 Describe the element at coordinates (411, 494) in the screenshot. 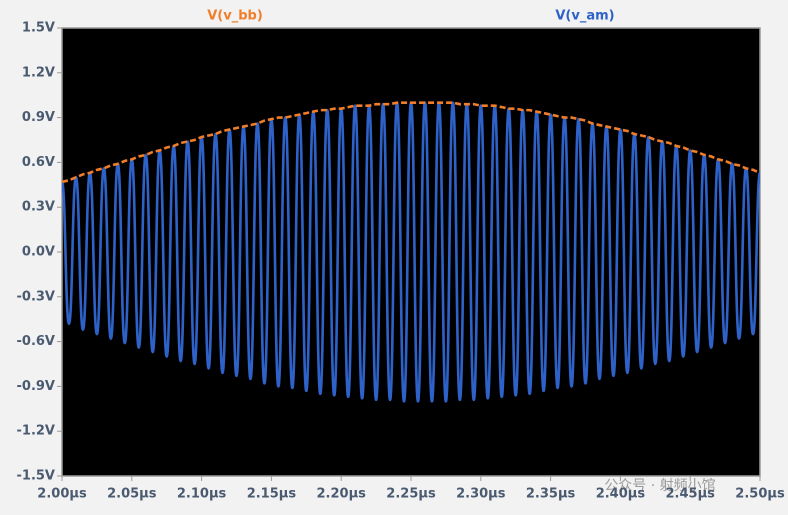

I see `x-tick-label: 2.25µs` at that location.